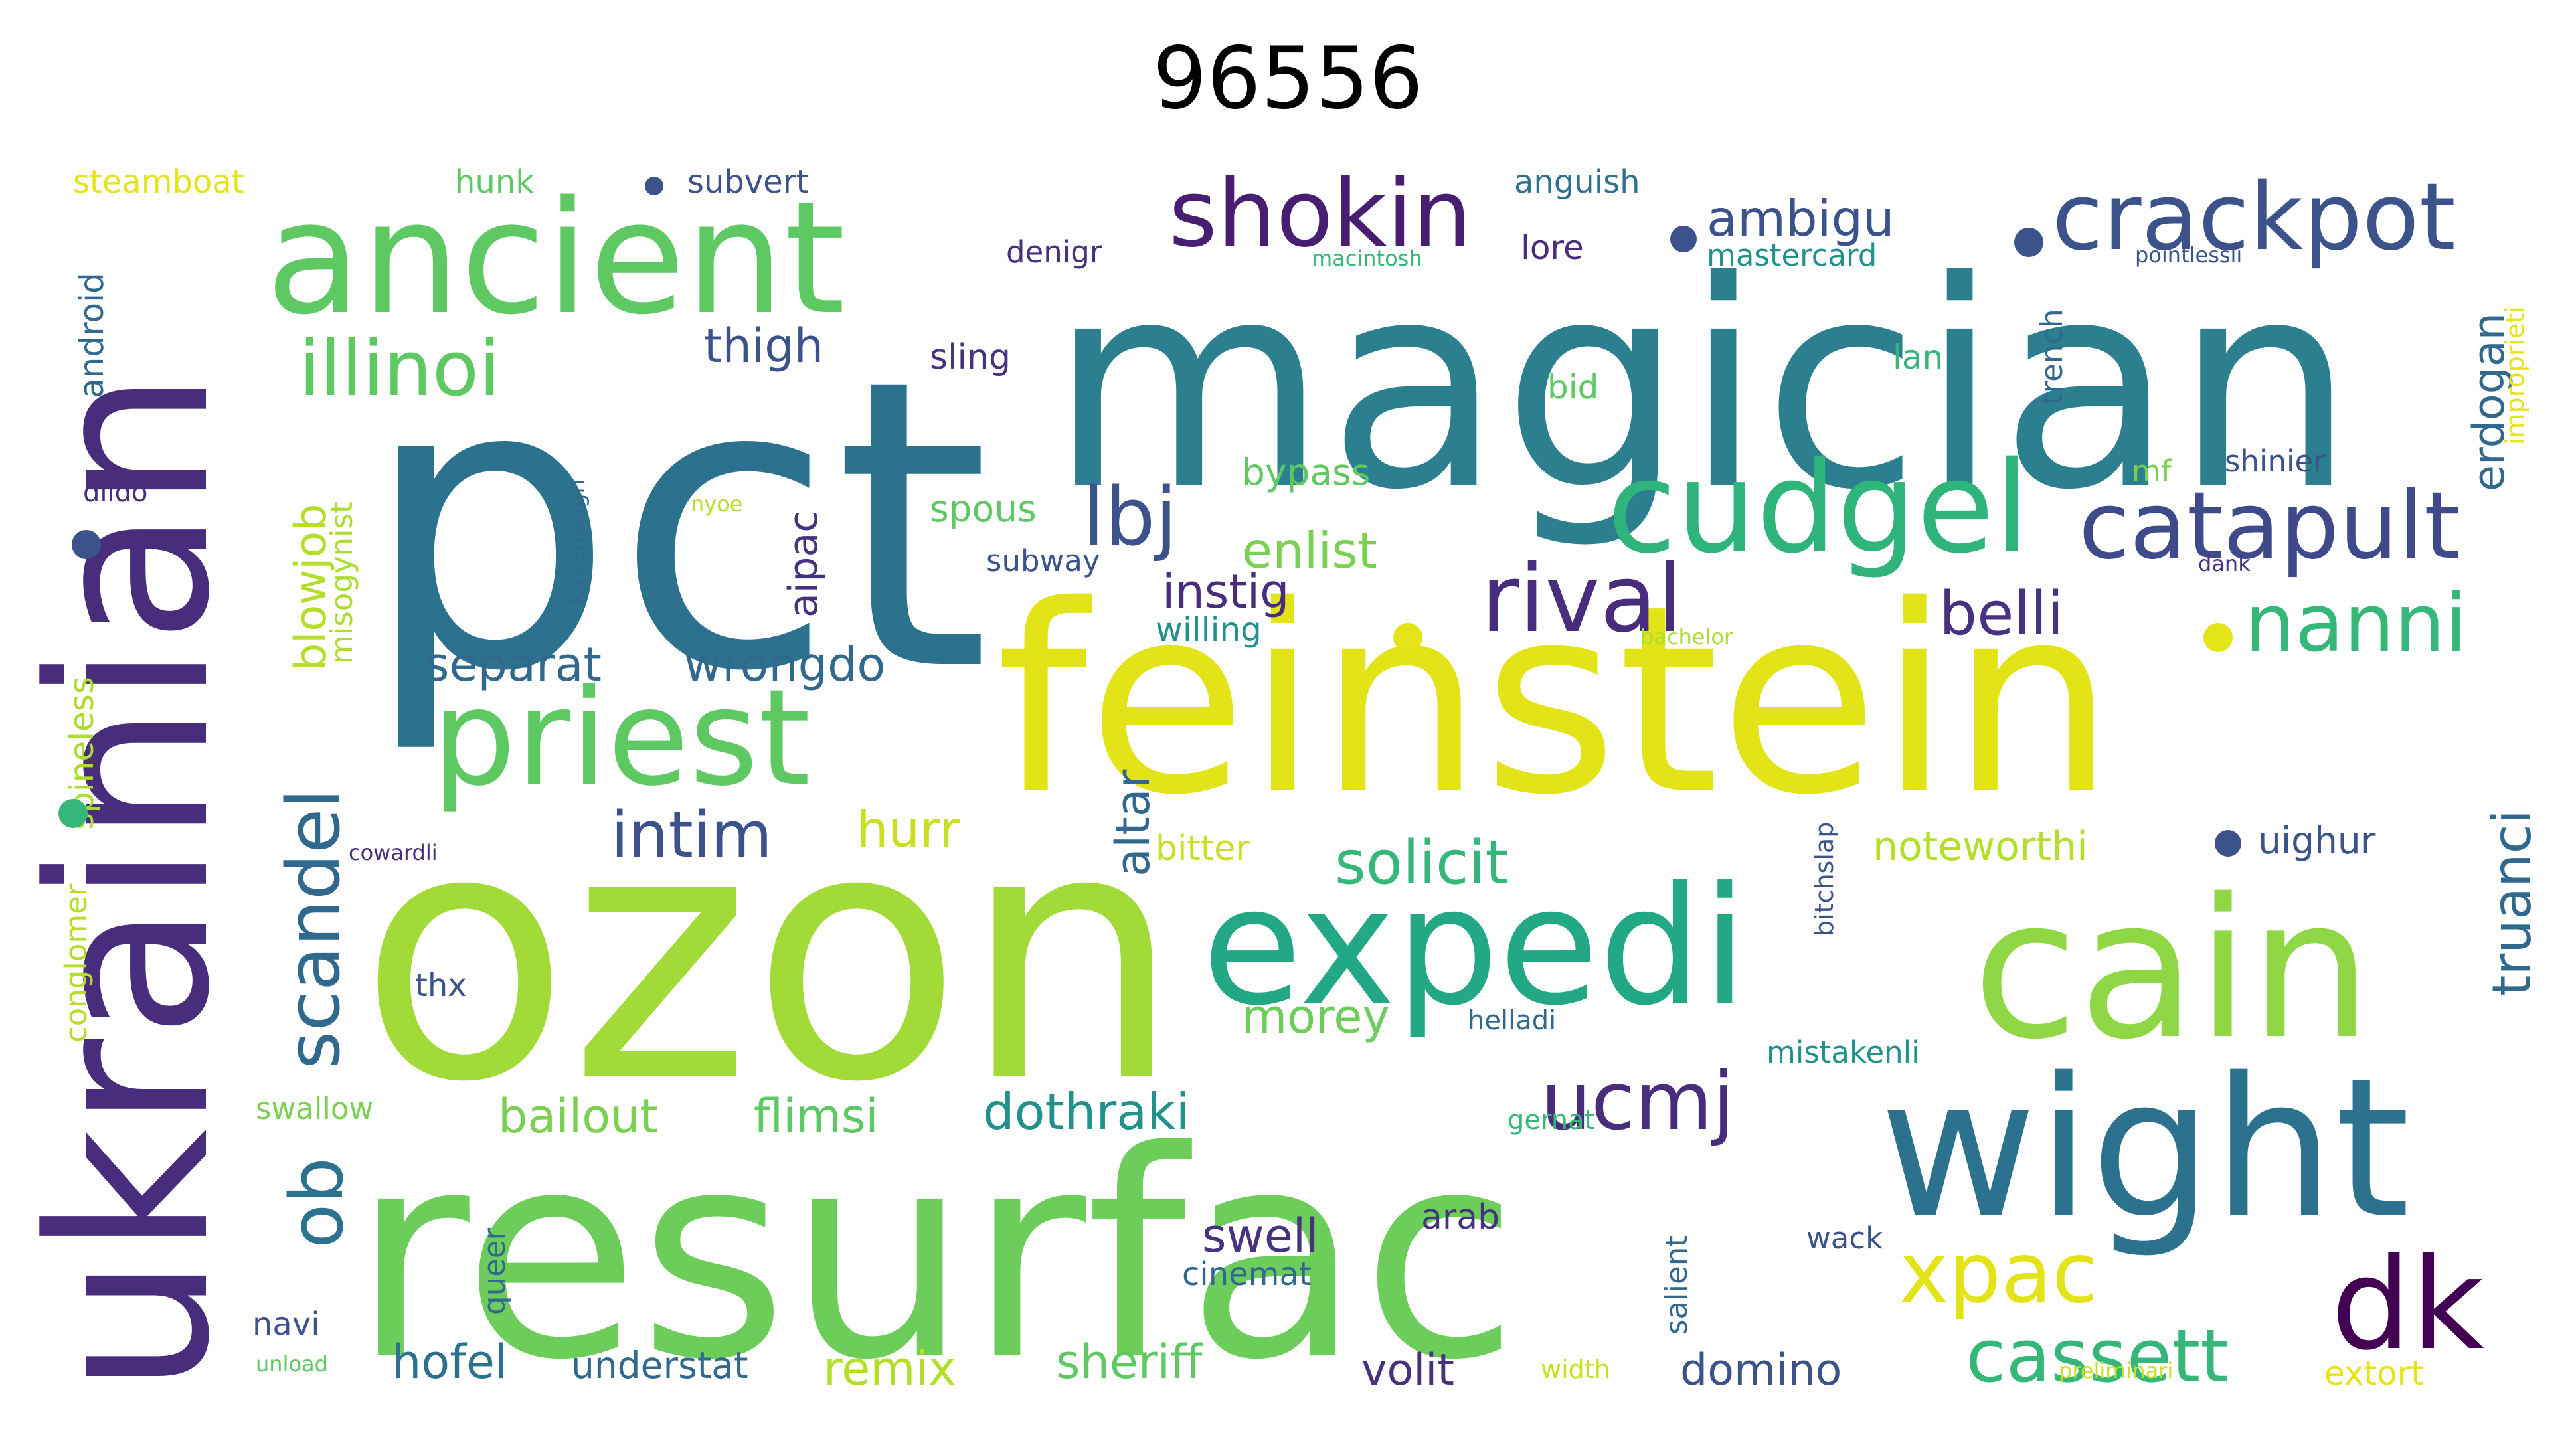  What do you see at coordinates (1844, 1238) in the screenshot?
I see `cloud-word-wack: wack` at bounding box center [1844, 1238].